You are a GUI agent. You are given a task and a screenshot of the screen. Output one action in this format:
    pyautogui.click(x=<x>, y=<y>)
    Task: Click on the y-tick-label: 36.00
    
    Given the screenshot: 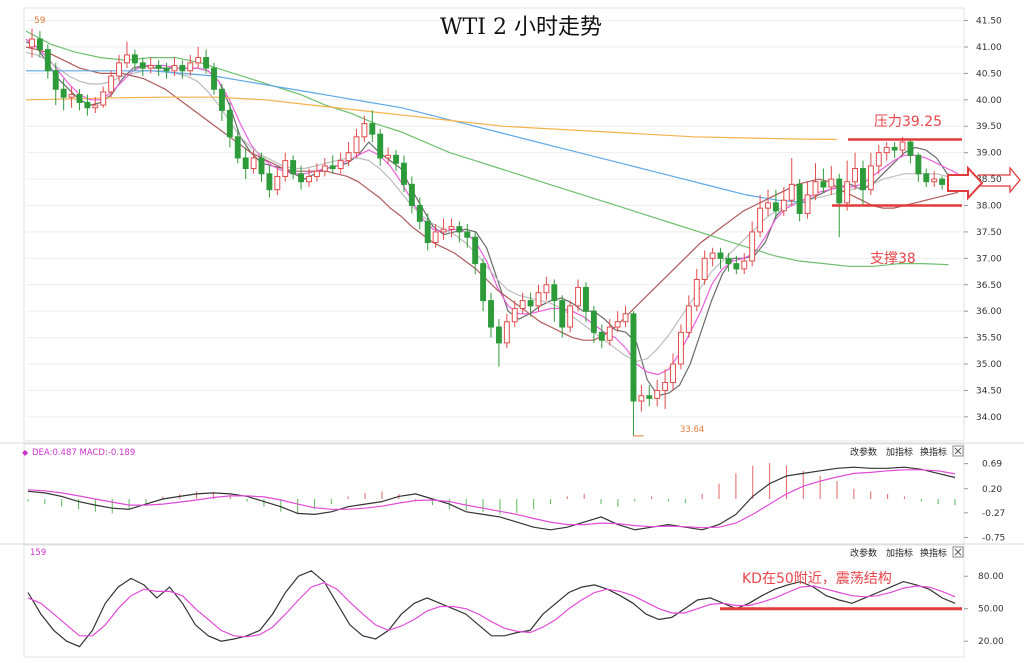 What is the action you would take?
    pyautogui.click(x=989, y=312)
    